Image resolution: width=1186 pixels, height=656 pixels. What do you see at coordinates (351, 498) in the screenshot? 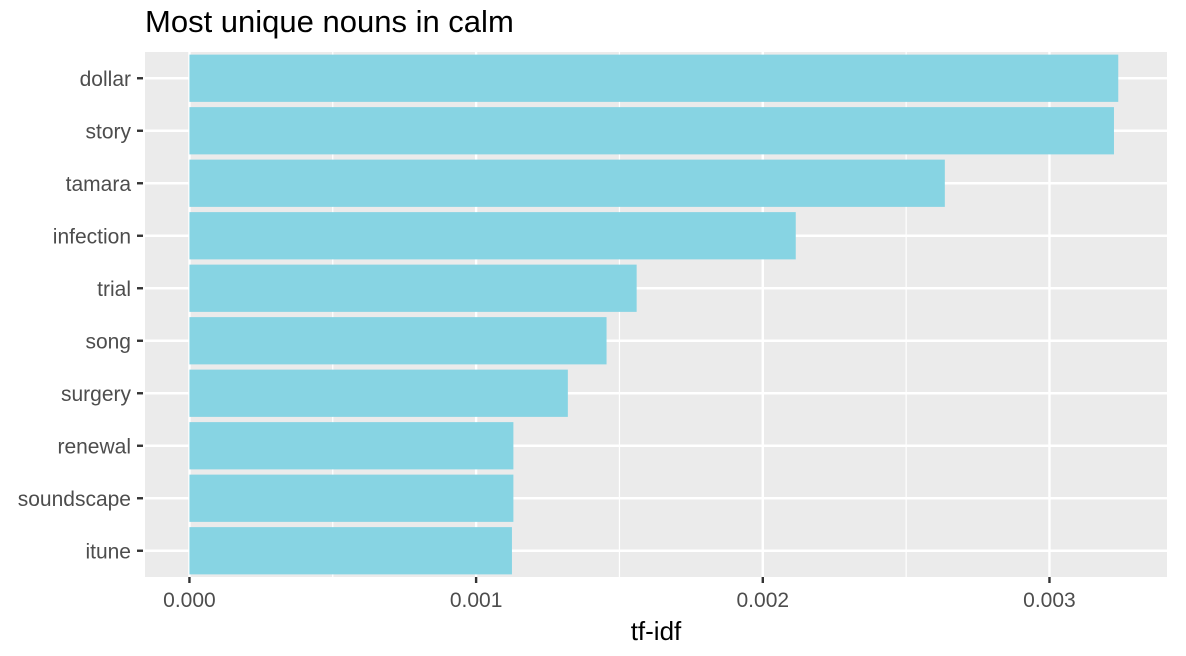
I see `bar-soundscape` at bounding box center [351, 498].